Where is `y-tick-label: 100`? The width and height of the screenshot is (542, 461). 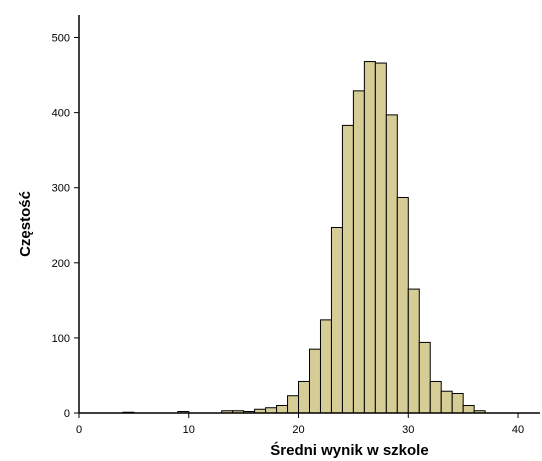 y-tick-label: 100 is located at coordinates (61, 339).